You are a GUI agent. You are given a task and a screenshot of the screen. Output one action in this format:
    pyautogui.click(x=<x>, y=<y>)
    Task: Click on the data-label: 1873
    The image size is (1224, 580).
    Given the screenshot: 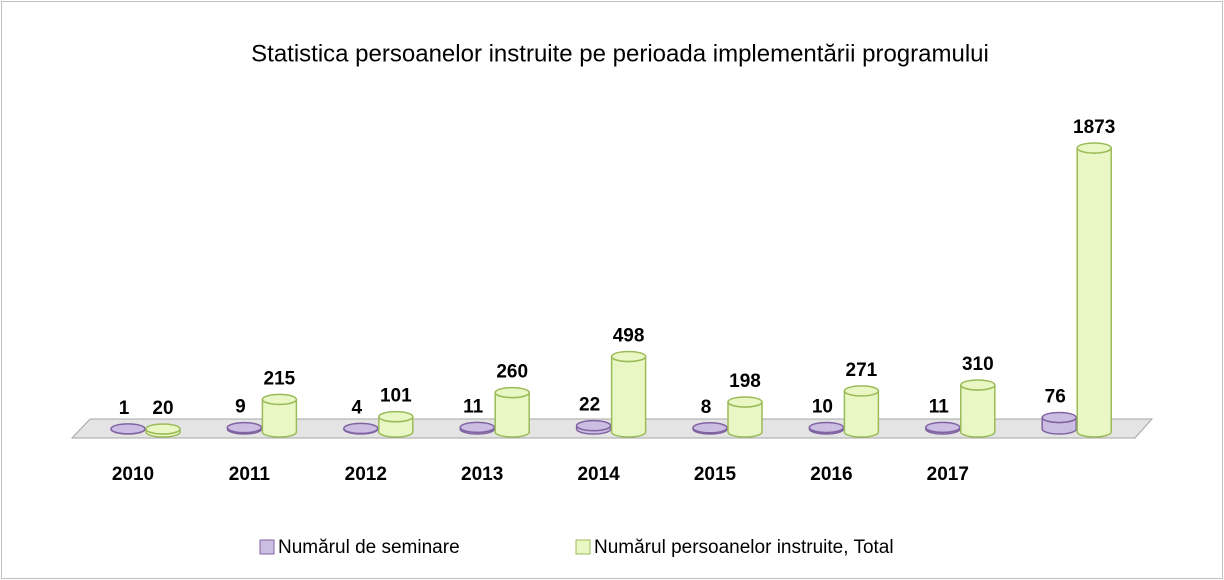 What is the action you would take?
    pyautogui.click(x=1094, y=127)
    